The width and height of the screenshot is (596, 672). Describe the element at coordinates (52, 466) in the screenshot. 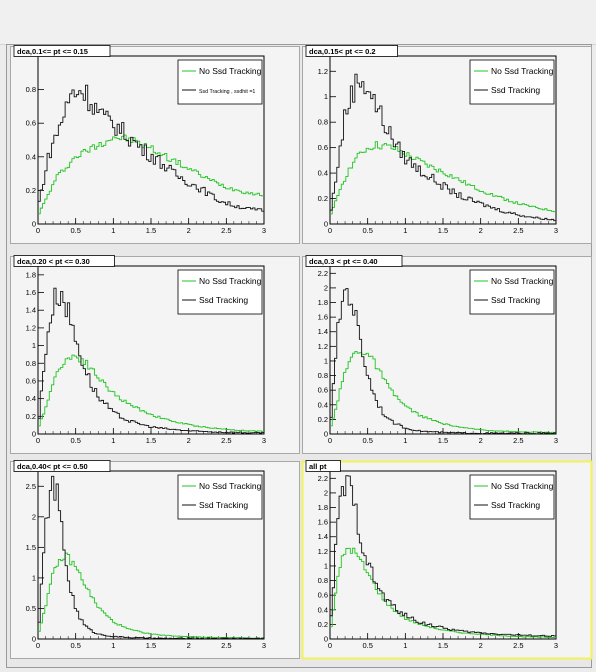

I see `plot-title: dca,0.40< pt <= 0.50` at that location.